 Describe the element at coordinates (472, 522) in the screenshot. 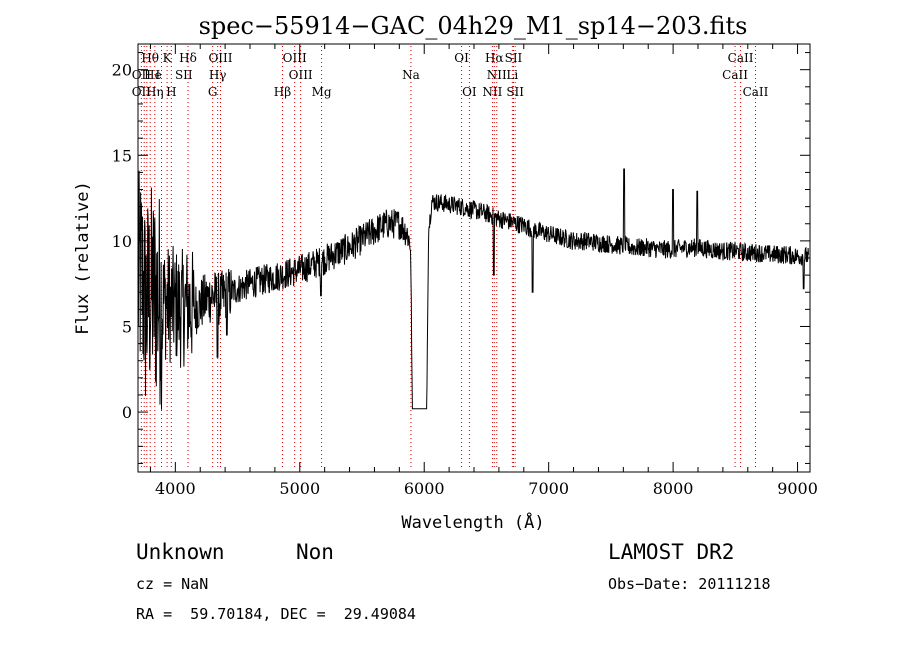

I see `x-axis-label: Wavelength (Å)` at that location.